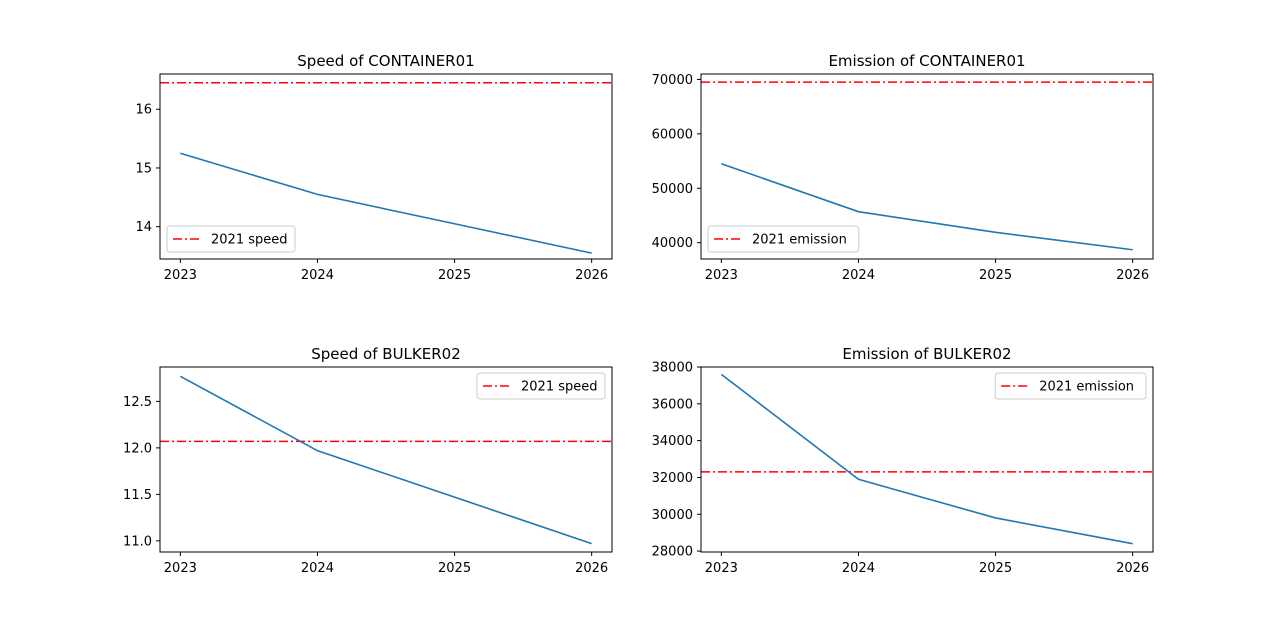  Describe the element at coordinates (143, 168) in the screenshot. I see `y-tick-label: 15` at that location.